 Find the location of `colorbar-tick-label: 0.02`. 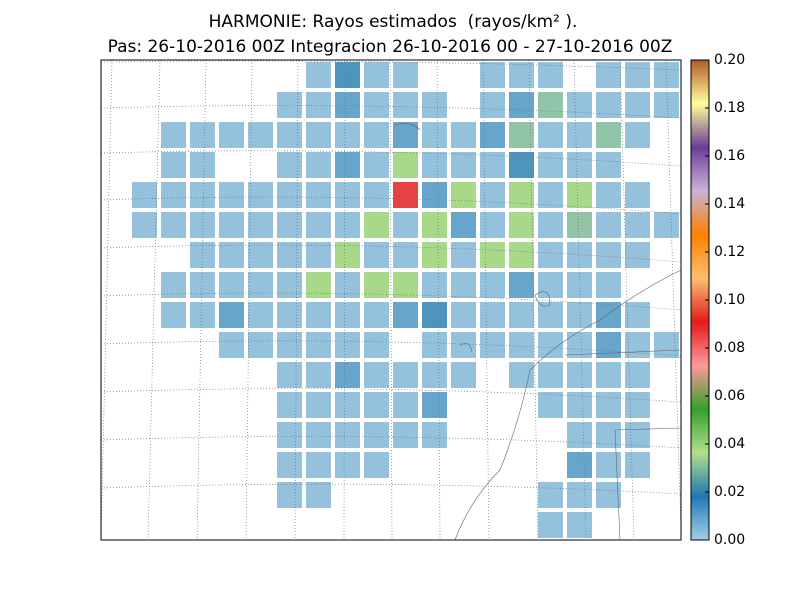

colorbar-tick-label: 0.02 is located at coordinates (729, 492).